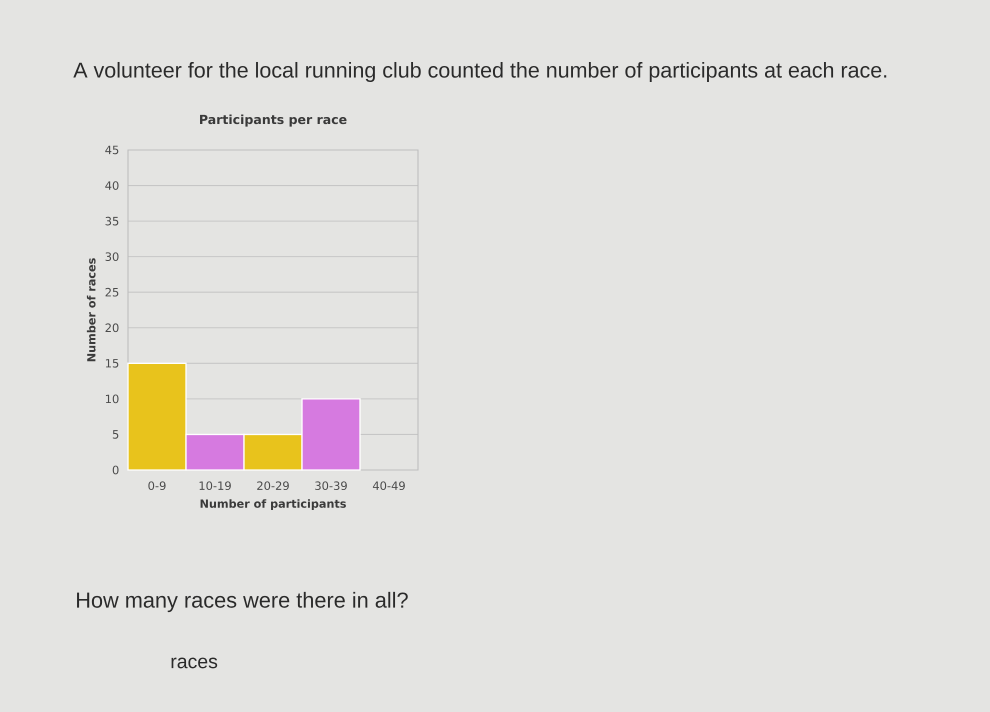 The height and width of the screenshot is (712, 990). What do you see at coordinates (91, 310) in the screenshot?
I see `y-axis-title: Number of races` at bounding box center [91, 310].